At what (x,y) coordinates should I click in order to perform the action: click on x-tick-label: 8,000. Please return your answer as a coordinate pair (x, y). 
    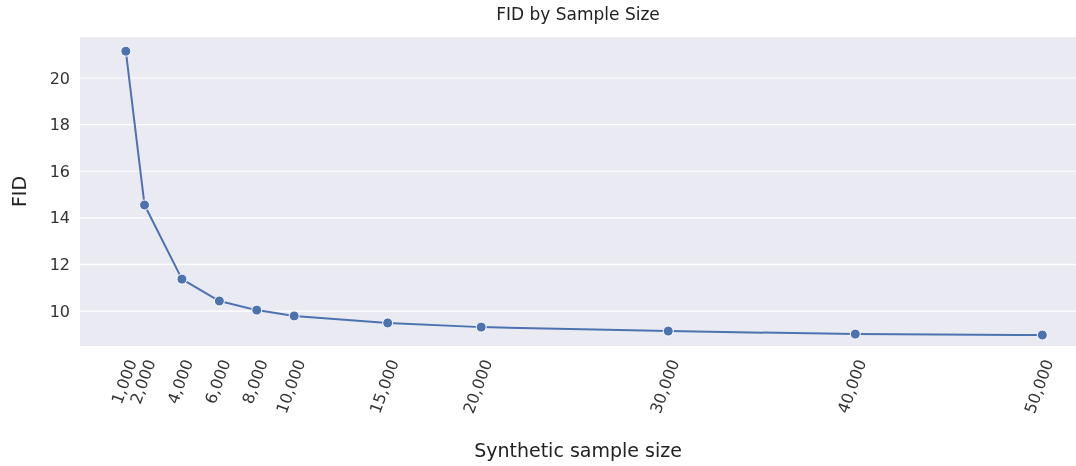
    Looking at the image, I should click on (255, 381).